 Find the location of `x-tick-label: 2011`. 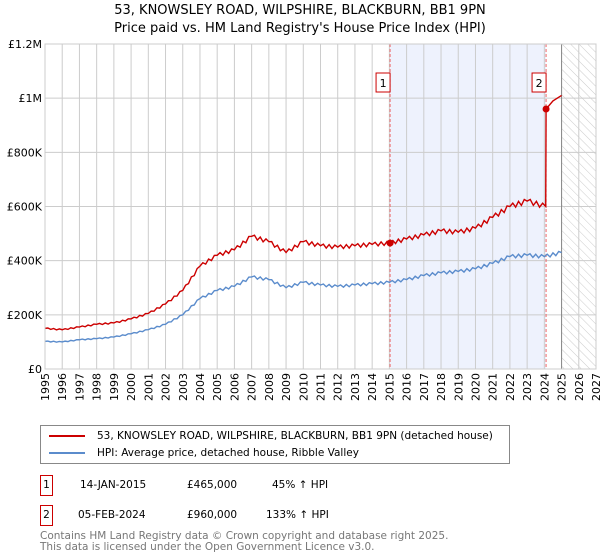

x-tick-label: 2011 is located at coordinates (321, 387).